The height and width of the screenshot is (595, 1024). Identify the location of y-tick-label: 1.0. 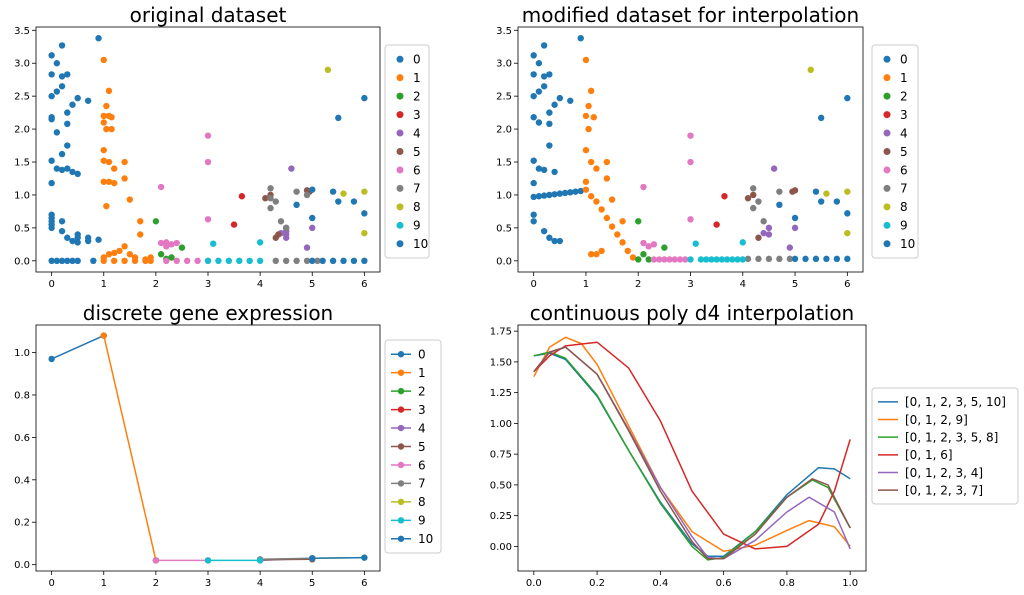
(22, 195).